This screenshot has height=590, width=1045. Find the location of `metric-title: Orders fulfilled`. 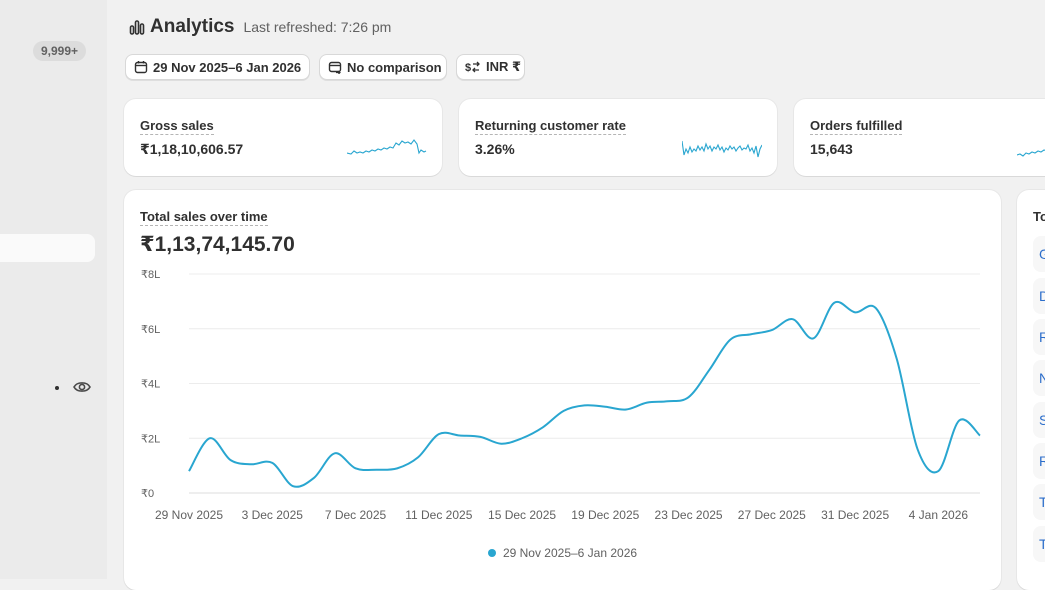

metric-title: Orders fulfilled is located at coordinates (856, 126).